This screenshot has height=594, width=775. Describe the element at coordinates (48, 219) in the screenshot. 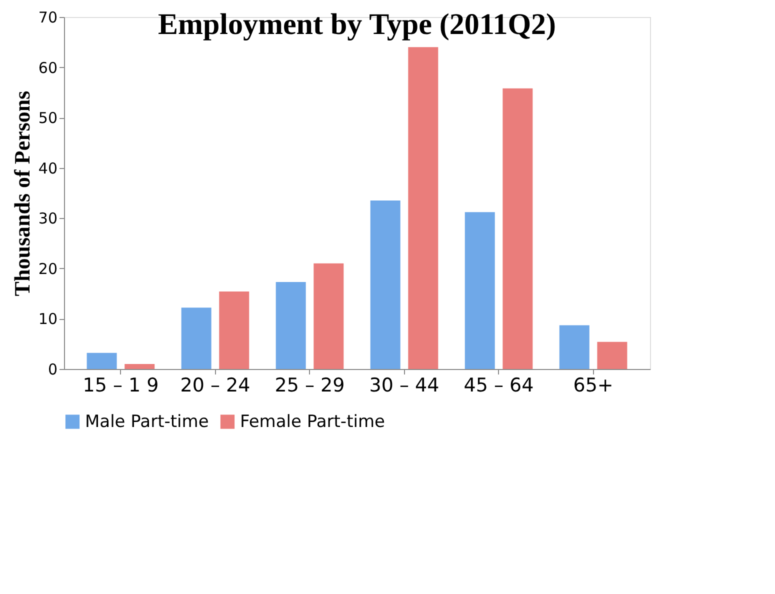

I see `y-tick-label: 30` at that location.